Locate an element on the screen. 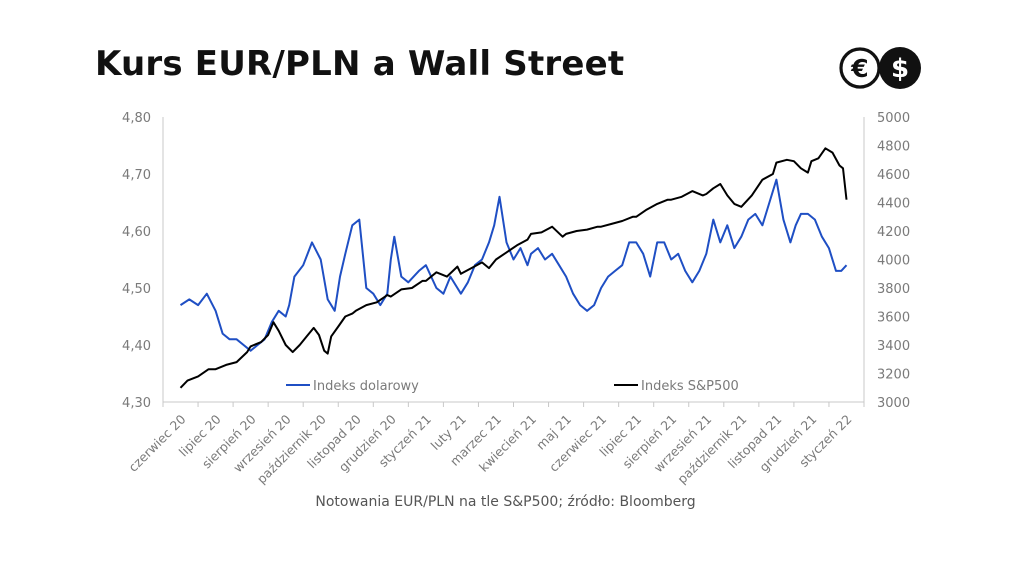 This screenshot has height=564, width=1011. legend-label: Indeks dolarowy is located at coordinates (366, 386).